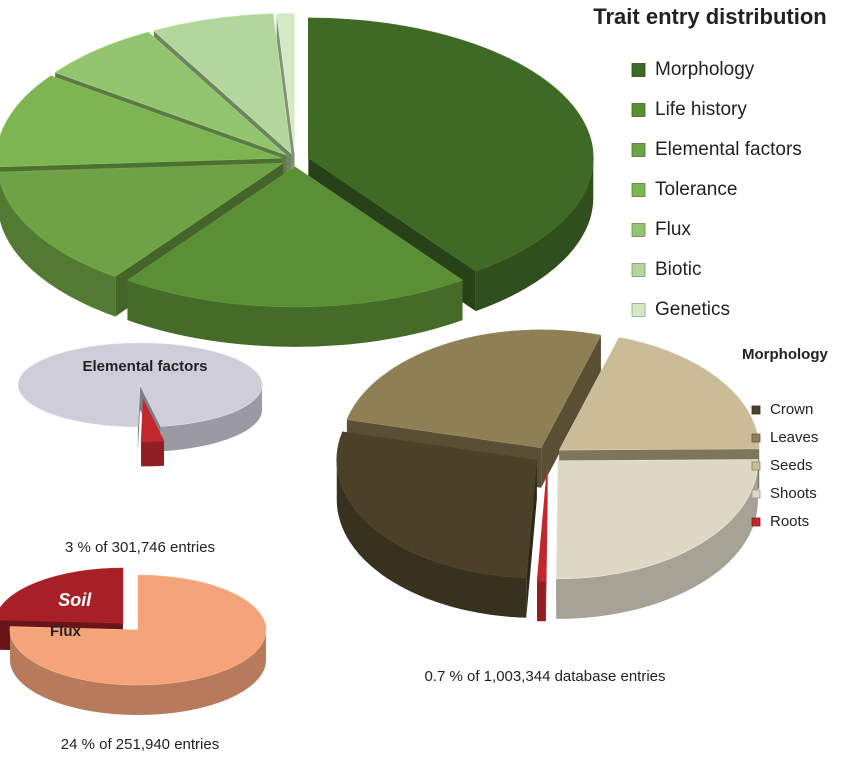 Image resolution: width=868 pixels, height=757 pixels. I want to click on legend-label: Seeds, so click(791, 465).